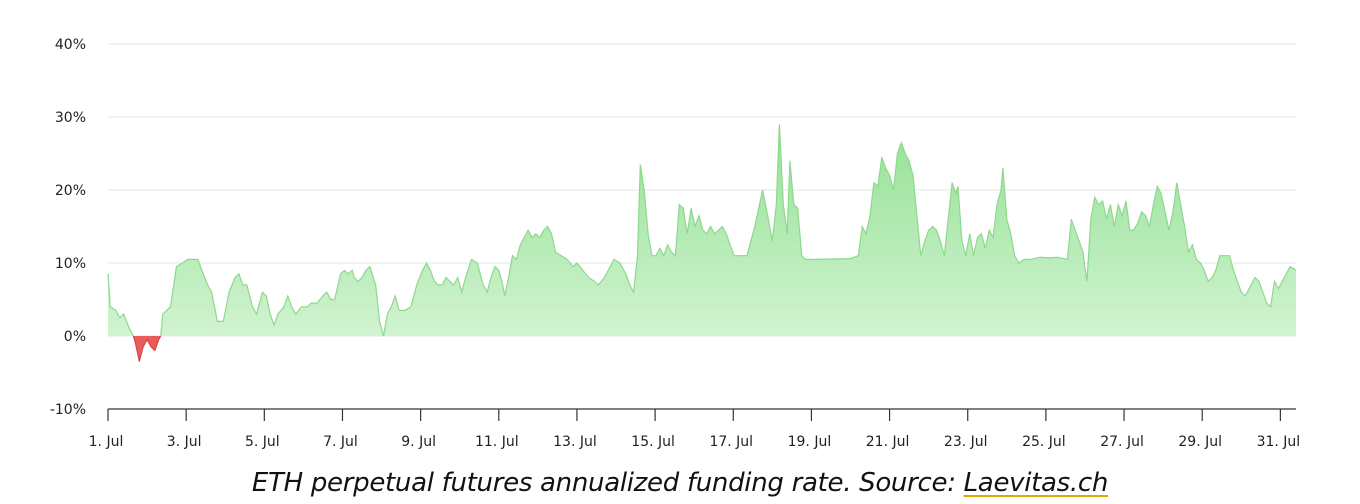  Describe the element at coordinates (810, 442) in the screenshot. I see `x-tick-label: 19. Jul` at that location.